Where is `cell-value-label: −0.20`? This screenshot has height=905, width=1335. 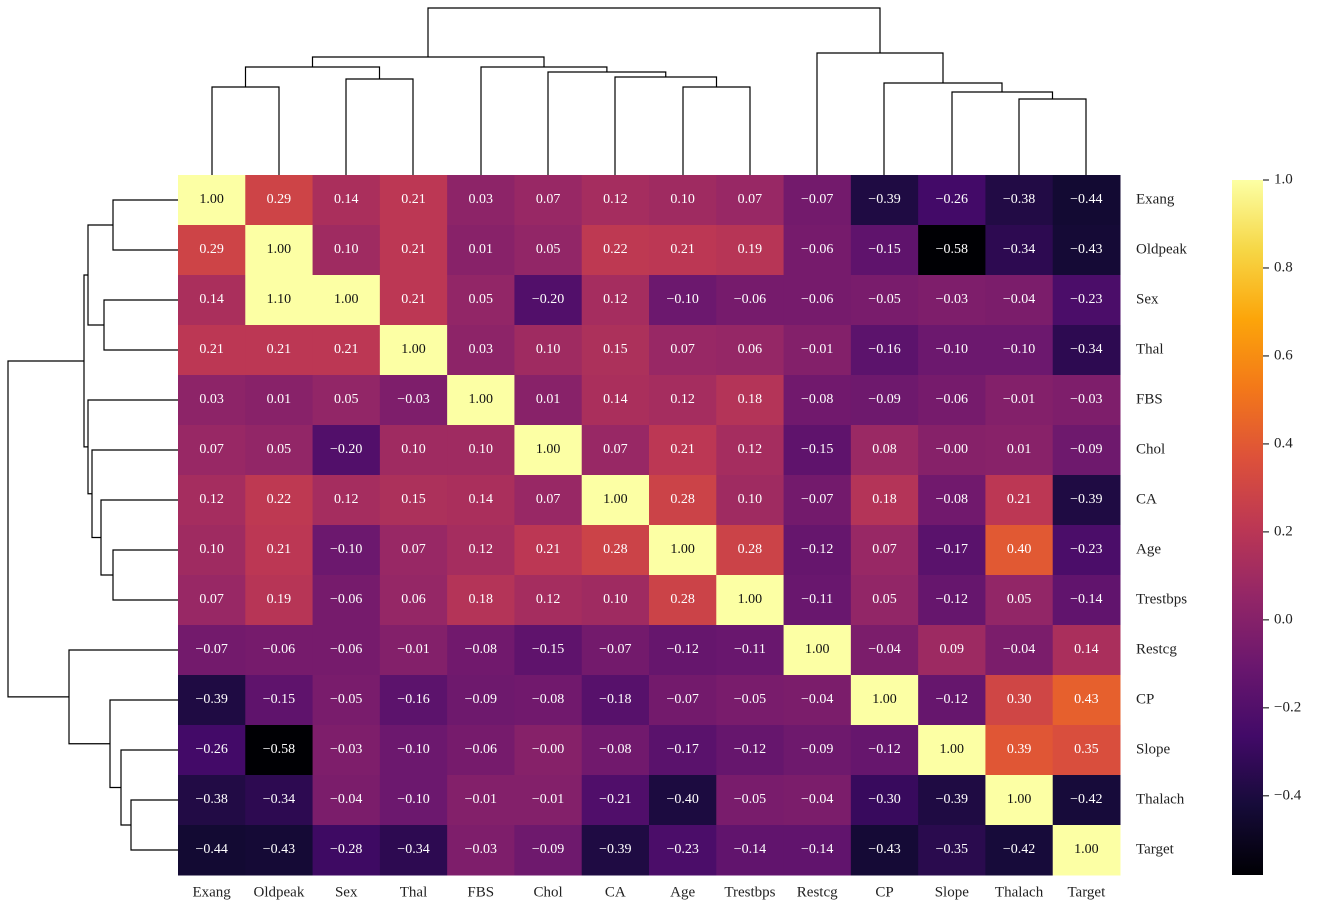
cell-value-label: −0.20 is located at coordinates (548, 299).